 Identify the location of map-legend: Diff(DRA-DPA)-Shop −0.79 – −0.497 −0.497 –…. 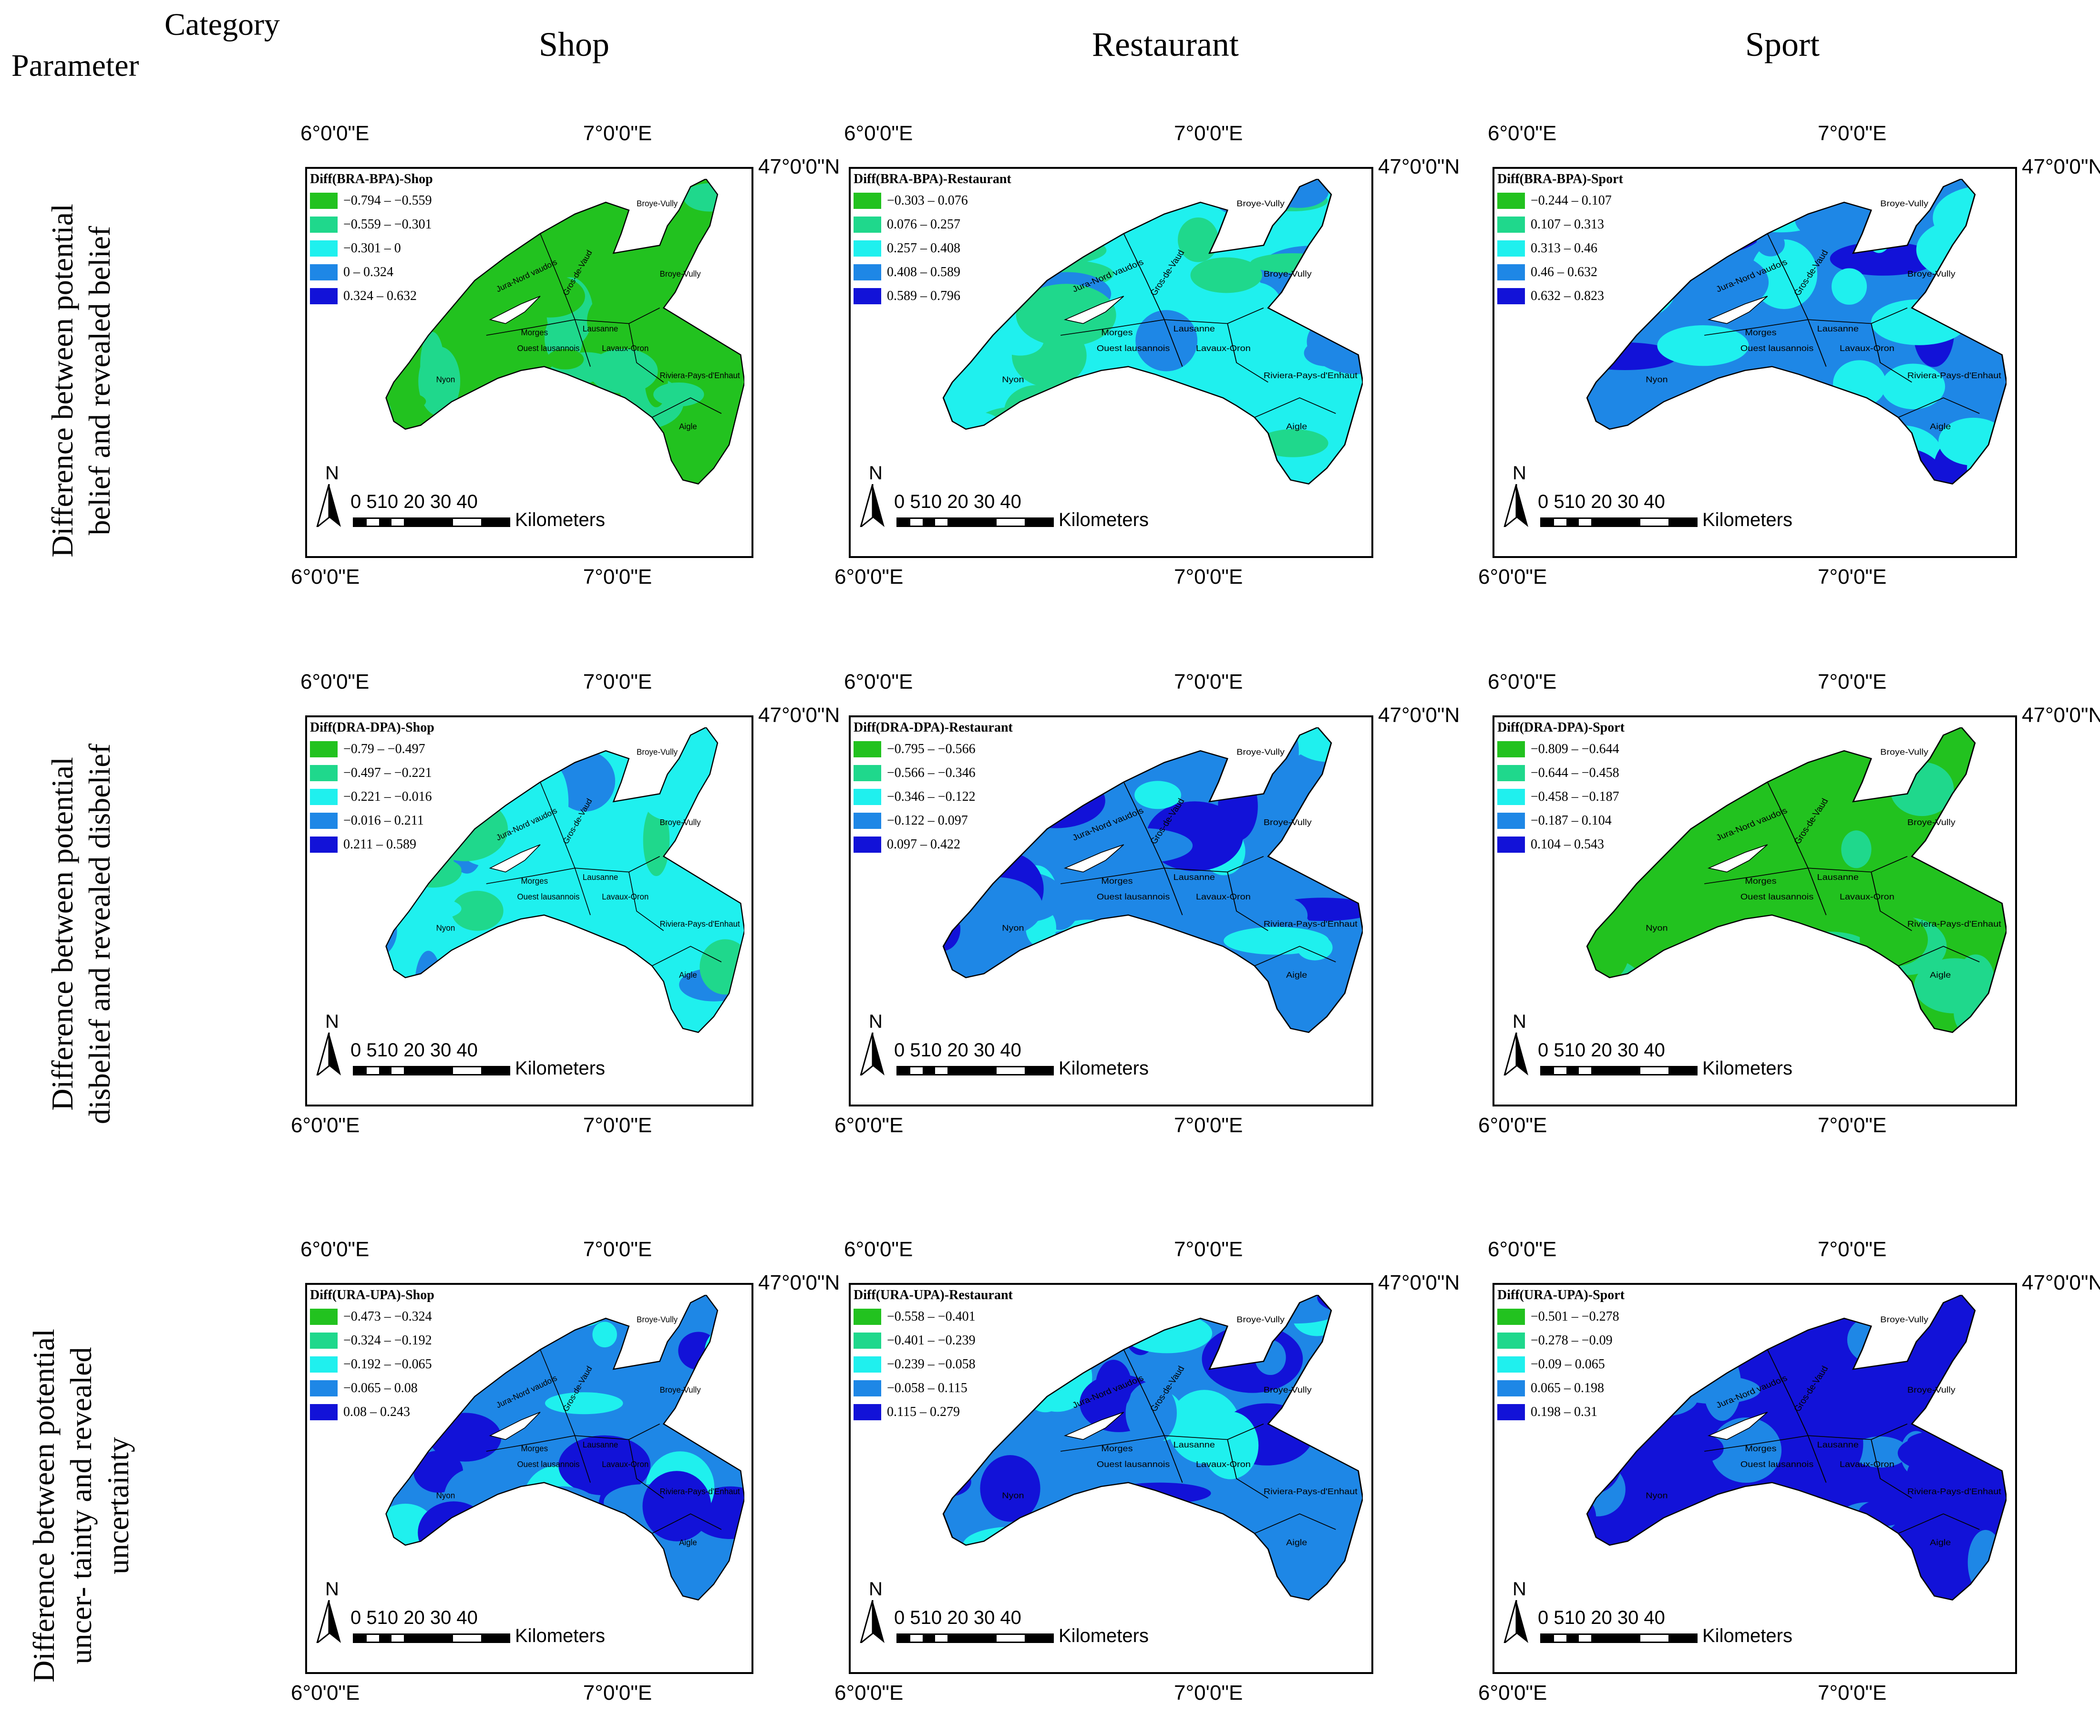
(372, 788).